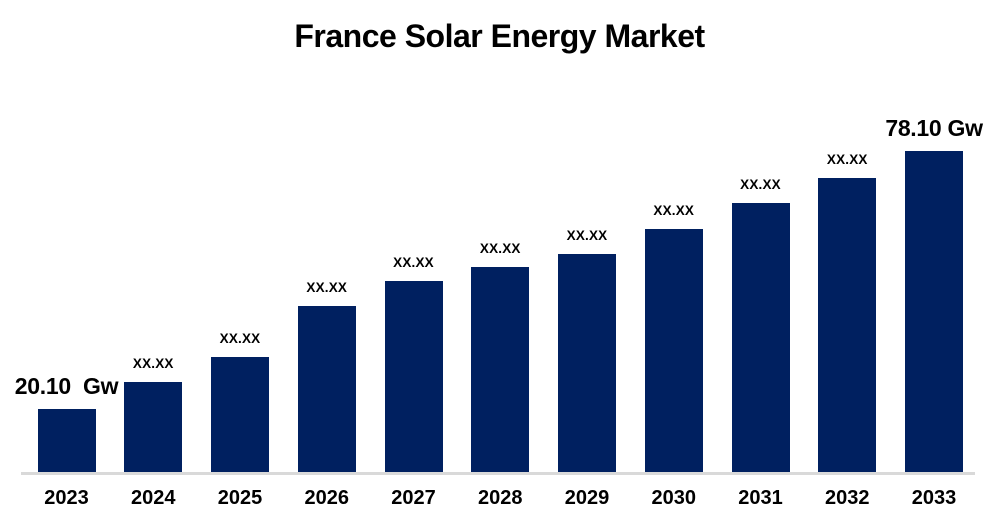 The width and height of the screenshot is (999, 525). What do you see at coordinates (674, 498) in the screenshot?
I see `x-tick-label: 2030` at bounding box center [674, 498].